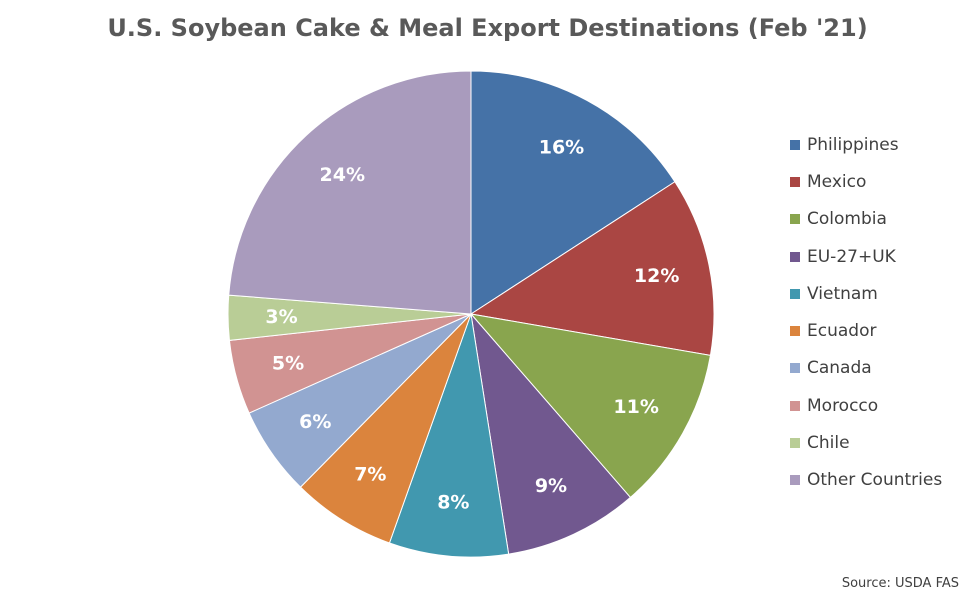 The height and width of the screenshot is (601, 975). What do you see at coordinates (315, 422) in the screenshot?
I see `slice-label-6: 6%` at bounding box center [315, 422].